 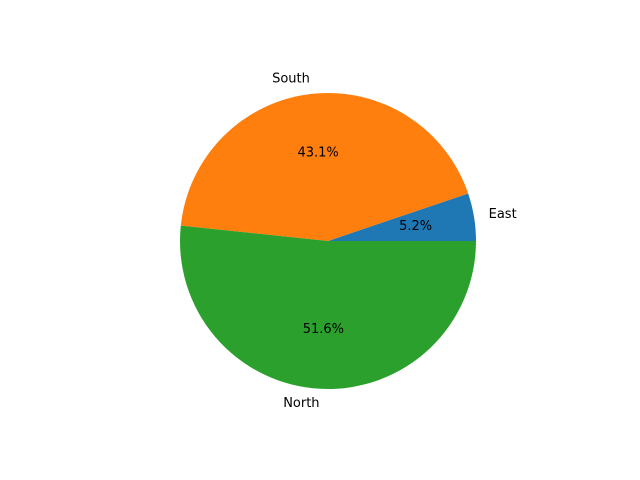 I want to click on slice-pct-label-east: 5.2%, so click(x=415, y=226).